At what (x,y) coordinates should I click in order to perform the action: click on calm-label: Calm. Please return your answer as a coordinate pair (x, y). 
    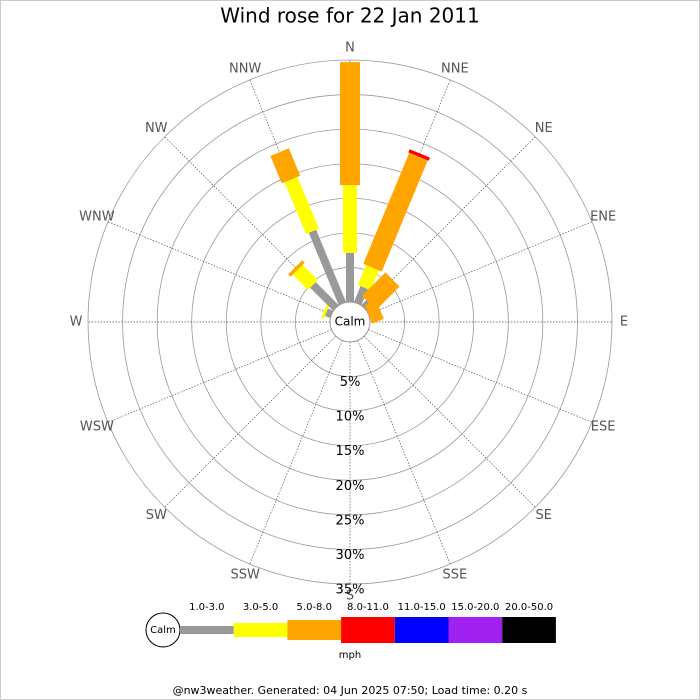
    Looking at the image, I should click on (350, 322).